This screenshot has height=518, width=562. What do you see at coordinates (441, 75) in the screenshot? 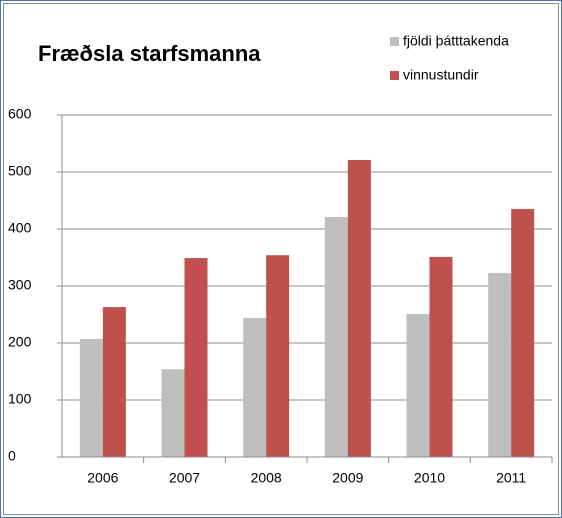
I see `legend-label: vinnustundir` at bounding box center [441, 75].